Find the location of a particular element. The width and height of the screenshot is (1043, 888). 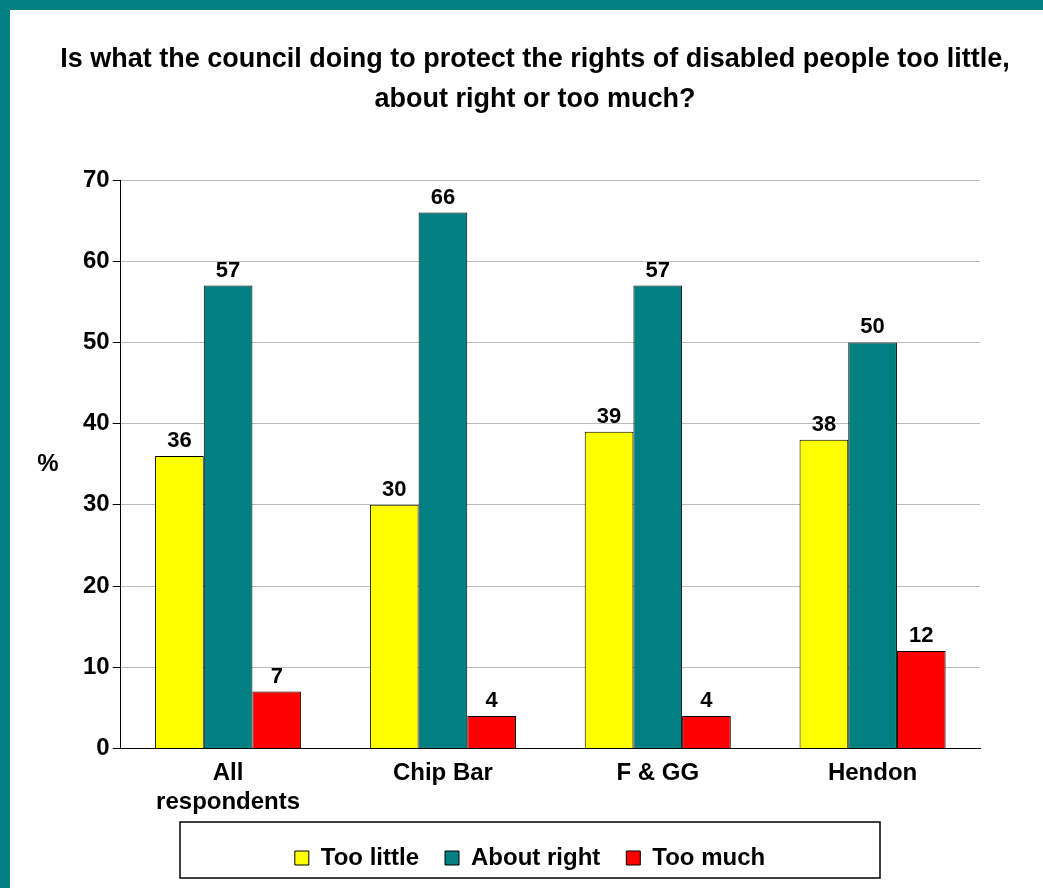

chart-title: Is what the council doing to protect the rights of disabled people too little, about right or too much? is located at coordinates (535, 78).